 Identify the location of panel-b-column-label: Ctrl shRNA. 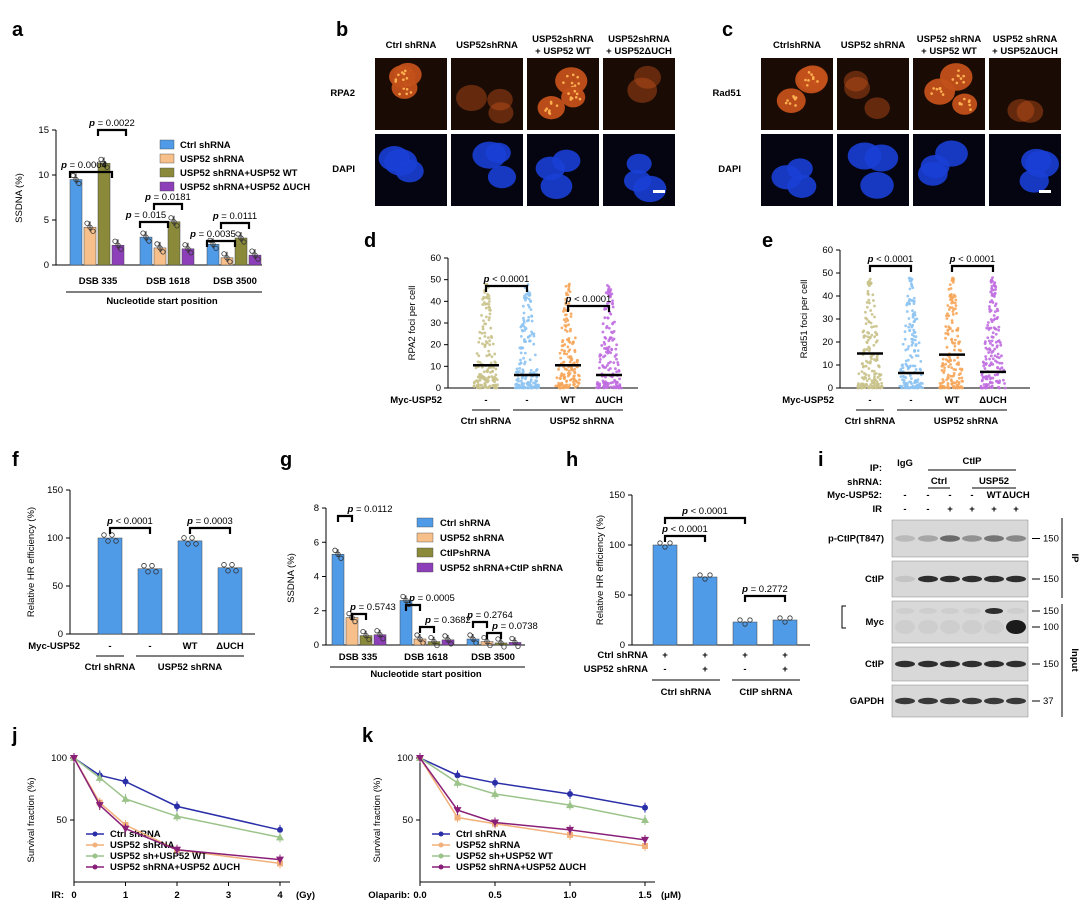
(411, 45).